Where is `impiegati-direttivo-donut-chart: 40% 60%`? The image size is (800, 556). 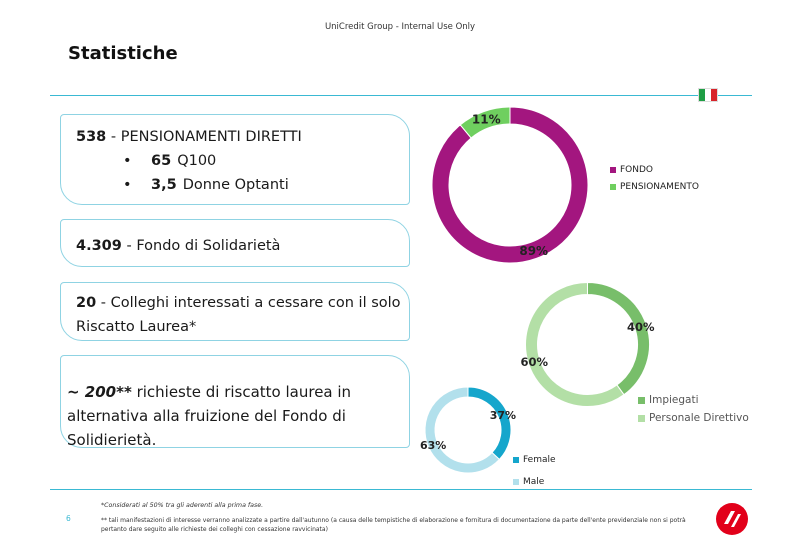
impiegati-direttivo-donut-chart: 40% 60% is located at coordinates (587, 344).